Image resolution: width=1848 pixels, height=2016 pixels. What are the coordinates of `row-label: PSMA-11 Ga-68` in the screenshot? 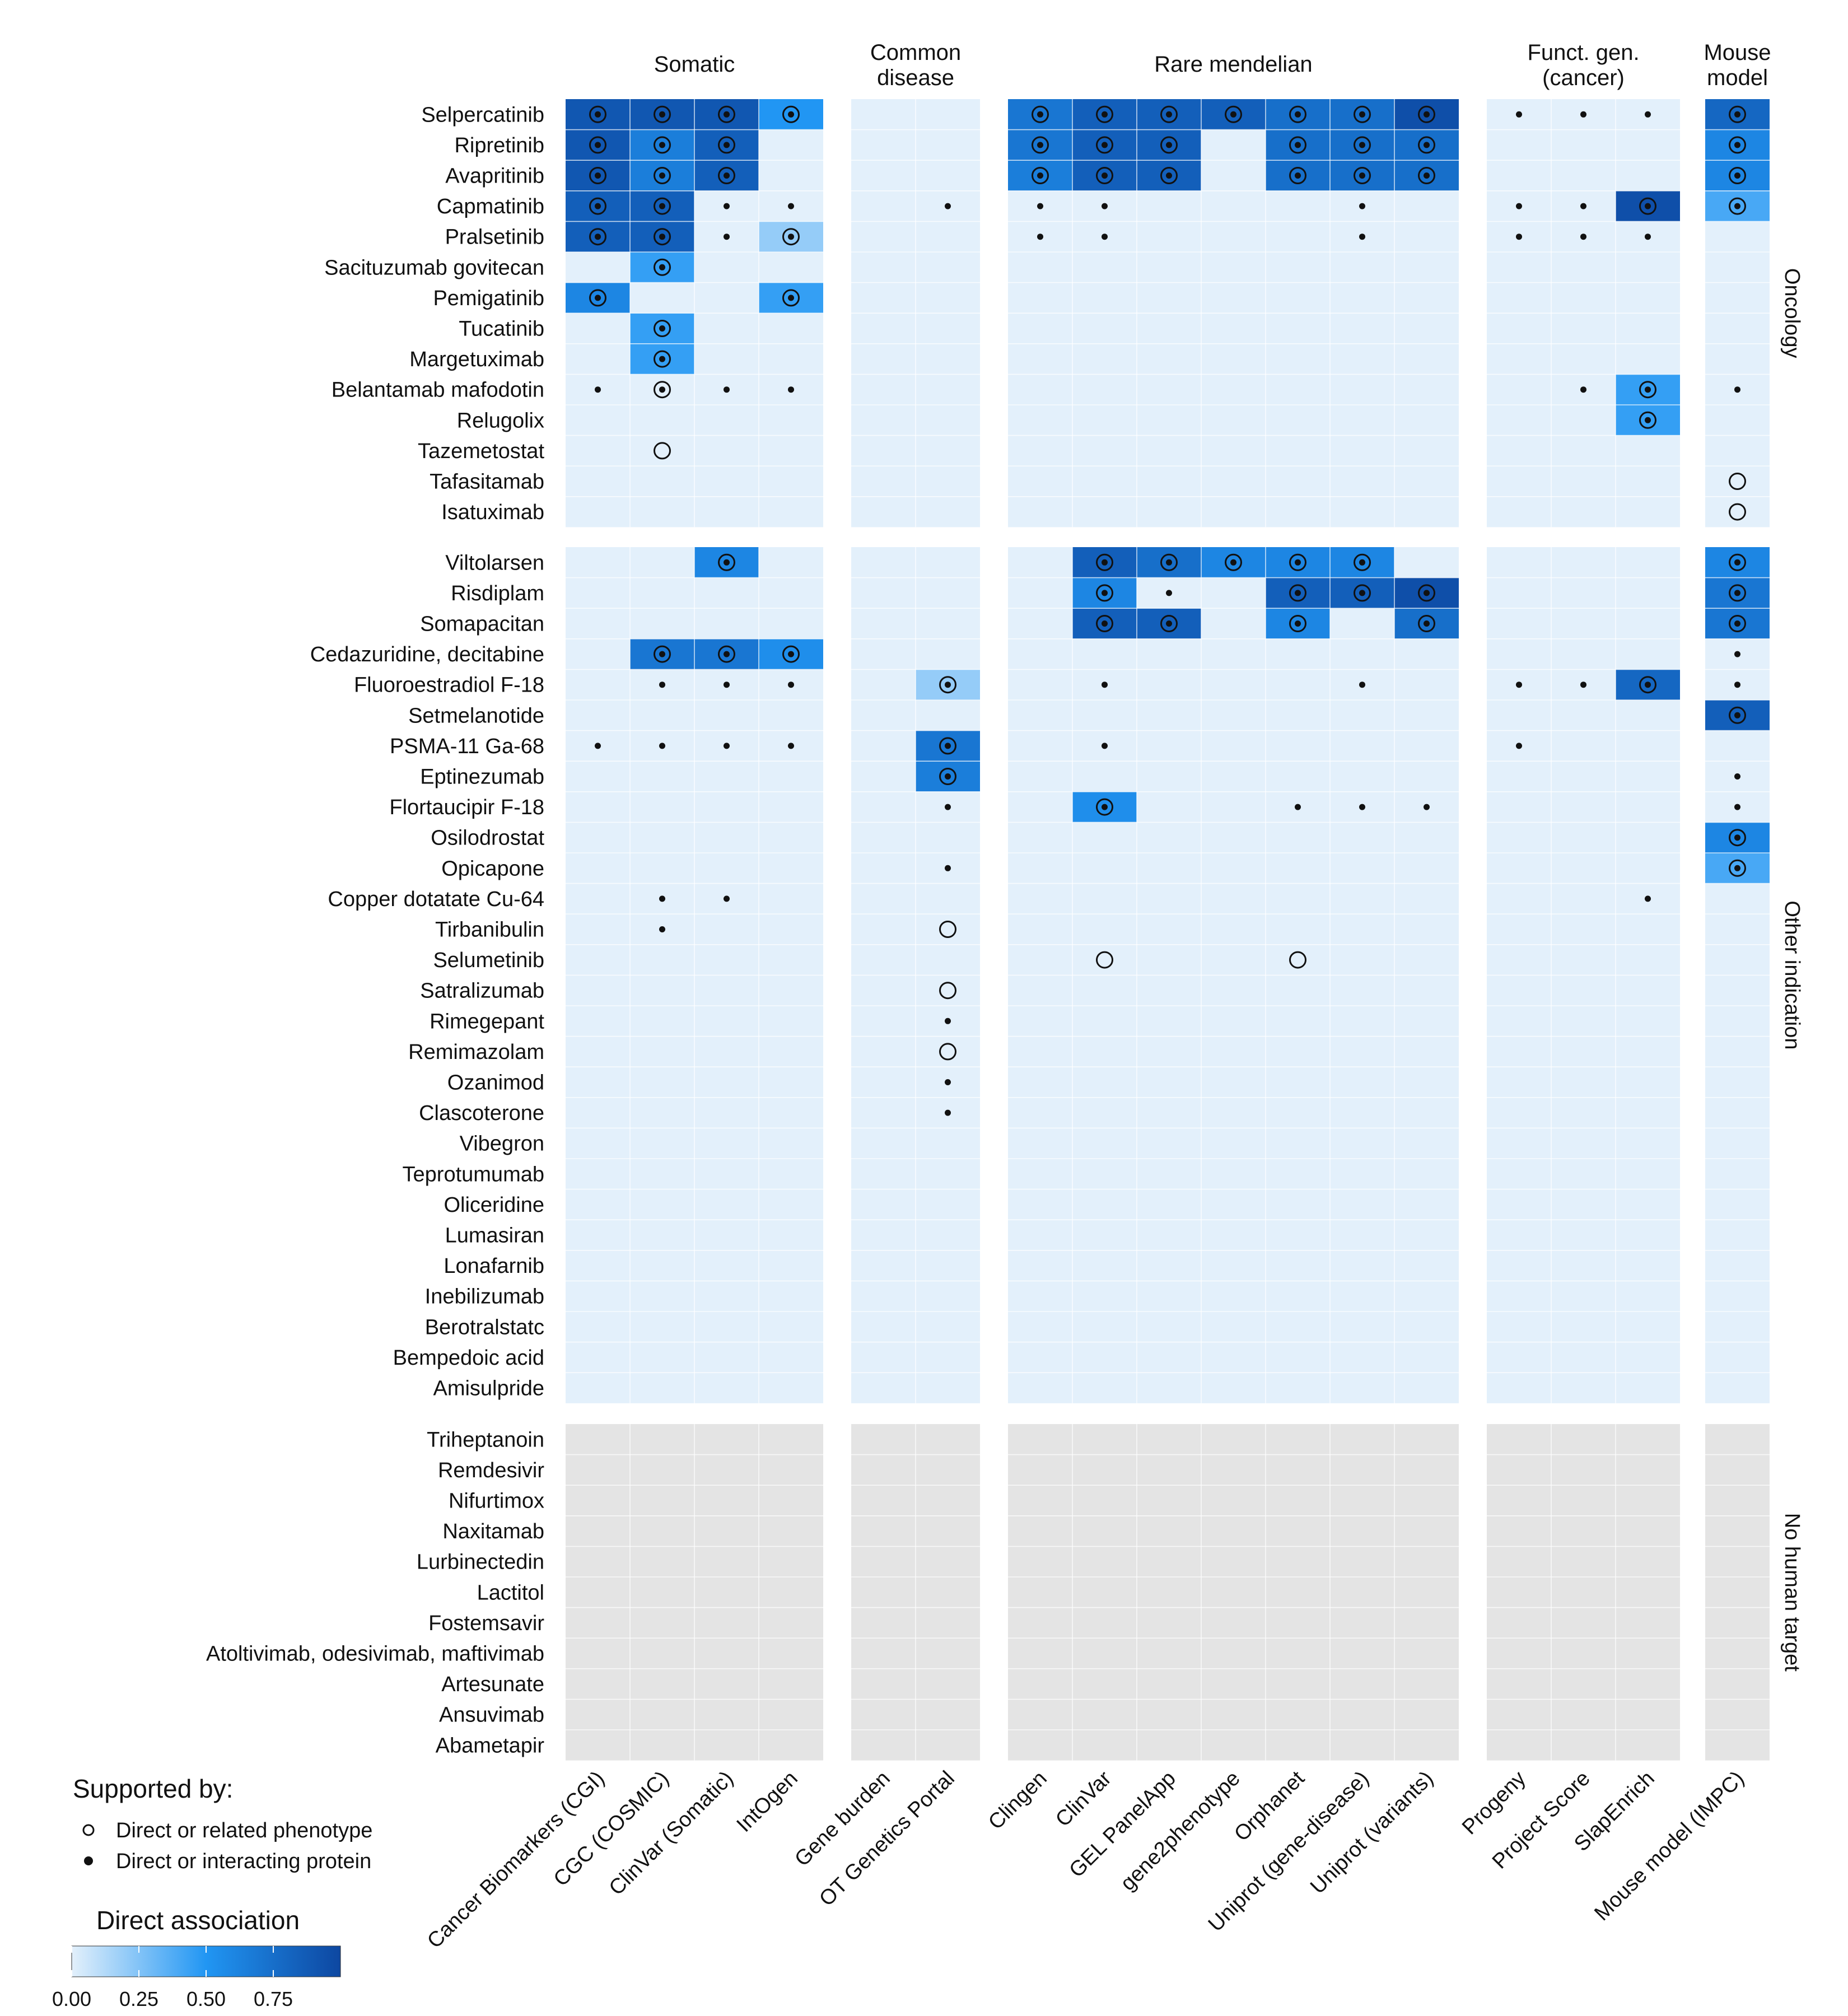 It's located at (467, 747).